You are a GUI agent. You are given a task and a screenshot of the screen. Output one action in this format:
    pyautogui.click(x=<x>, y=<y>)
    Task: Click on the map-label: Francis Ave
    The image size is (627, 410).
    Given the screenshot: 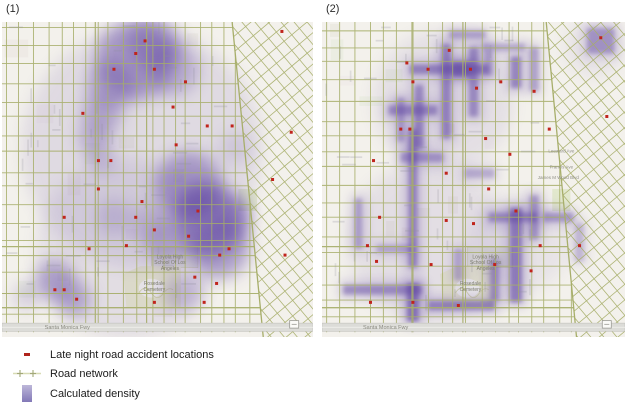 What is the action you would take?
    pyautogui.click(x=562, y=166)
    